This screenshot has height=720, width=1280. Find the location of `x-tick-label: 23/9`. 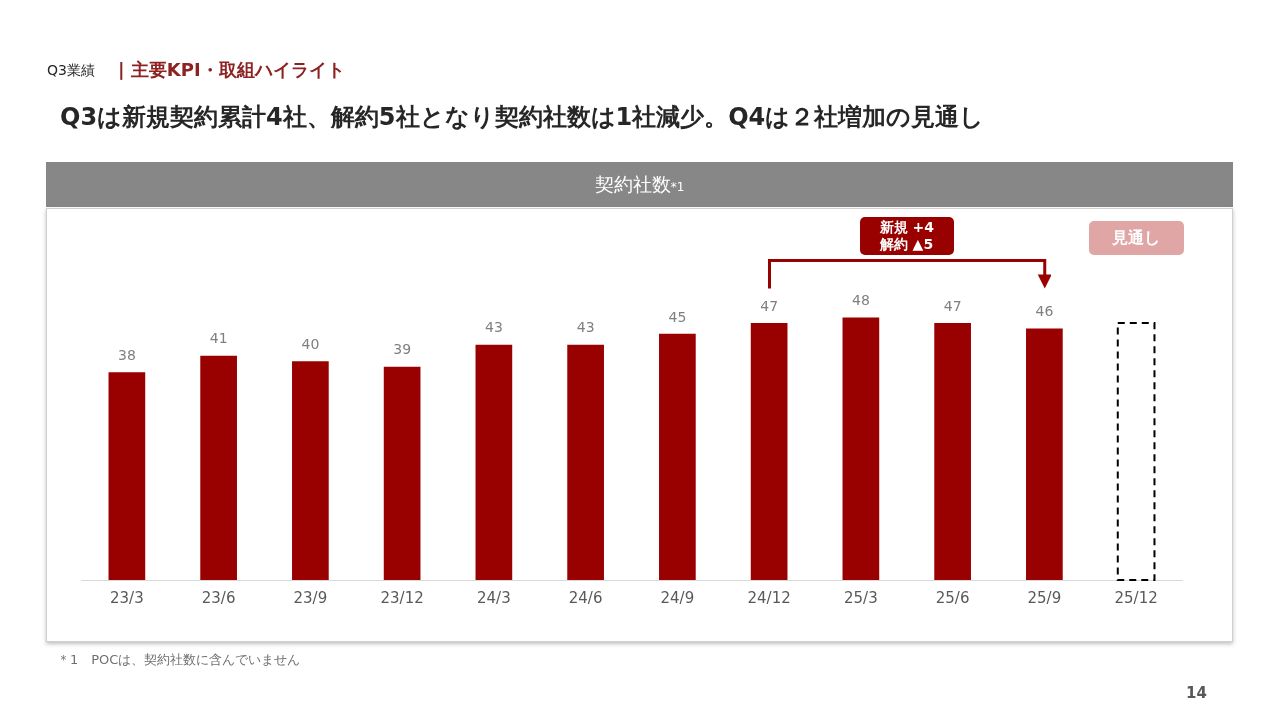

x-tick-label: 23/9 is located at coordinates (310, 597).